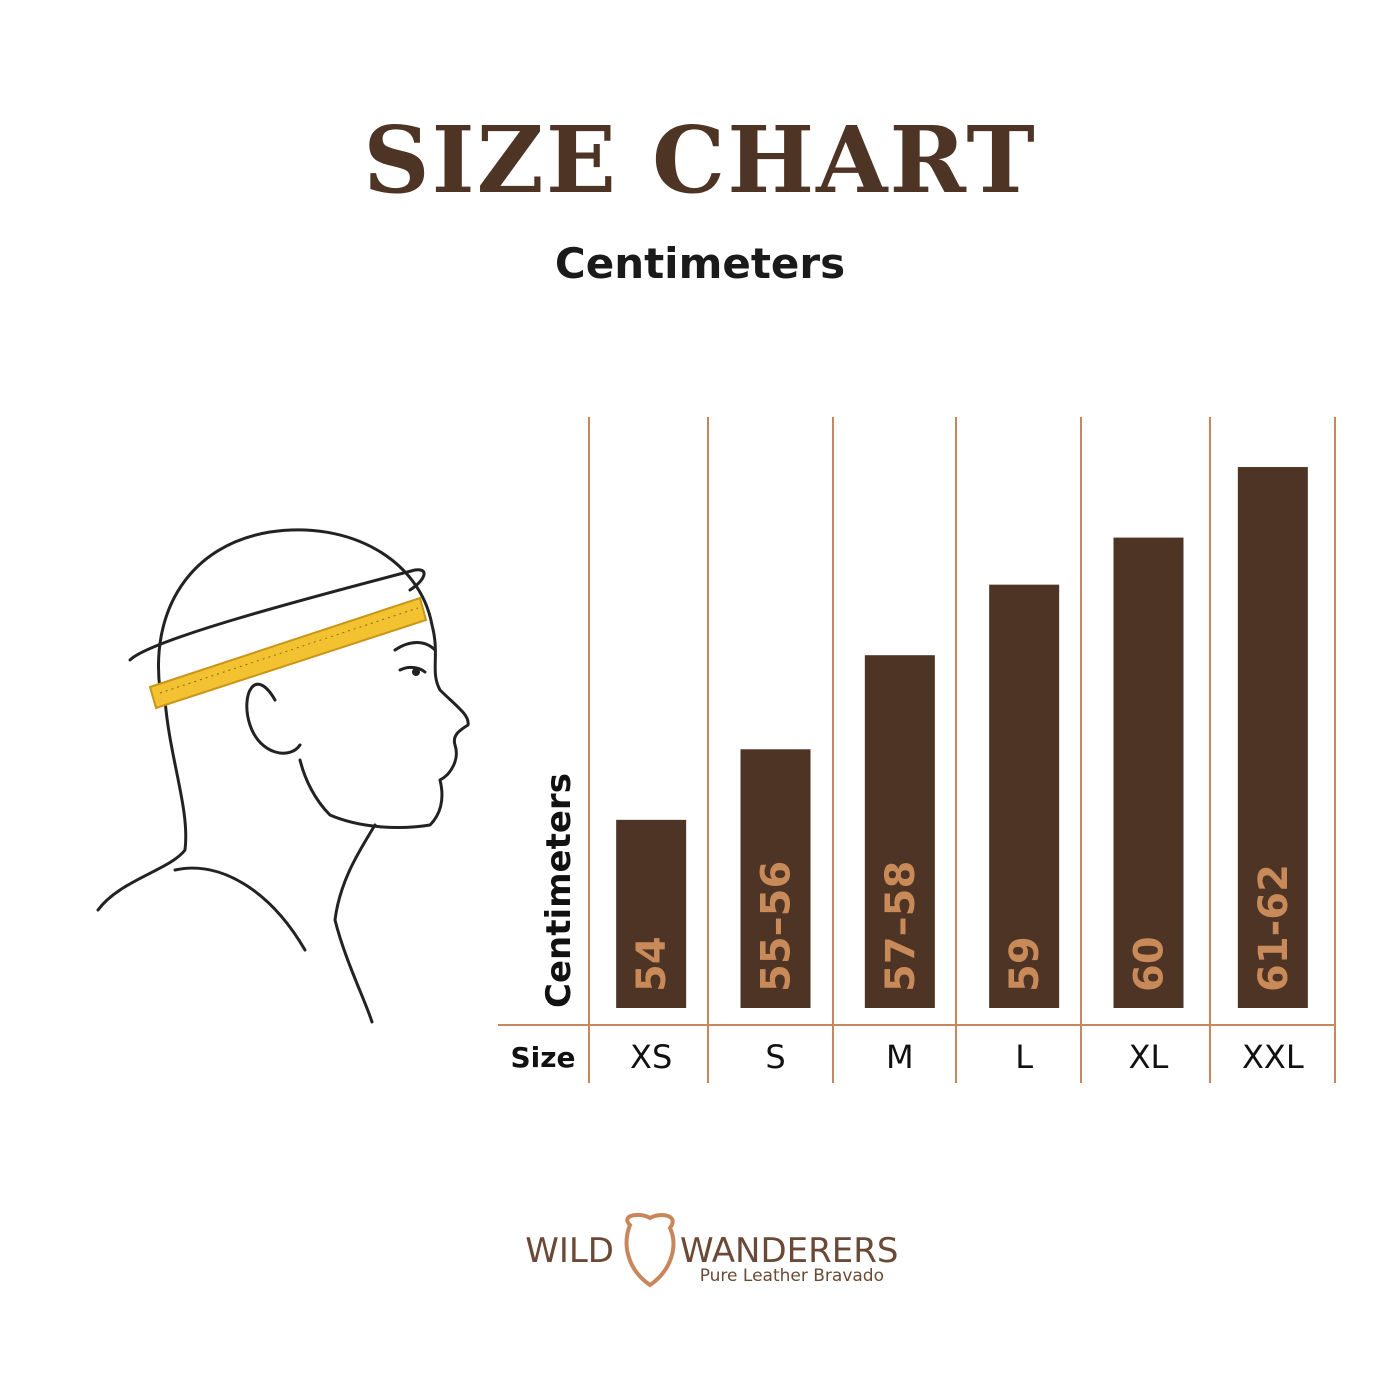  What do you see at coordinates (569, 1251) in the screenshot?
I see `brand-left: WILD` at bounding box center [569, 1251].